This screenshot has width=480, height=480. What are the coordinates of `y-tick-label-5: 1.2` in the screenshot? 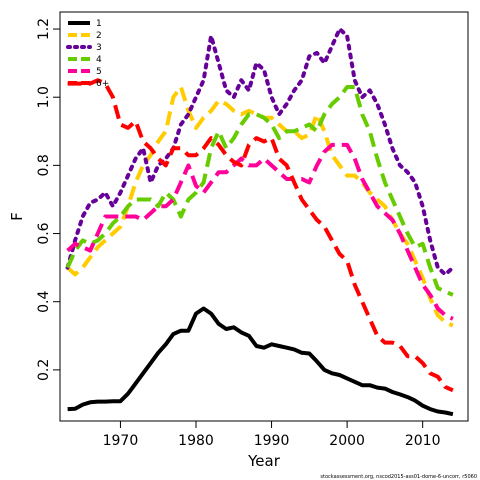 It's located at (44, 29).